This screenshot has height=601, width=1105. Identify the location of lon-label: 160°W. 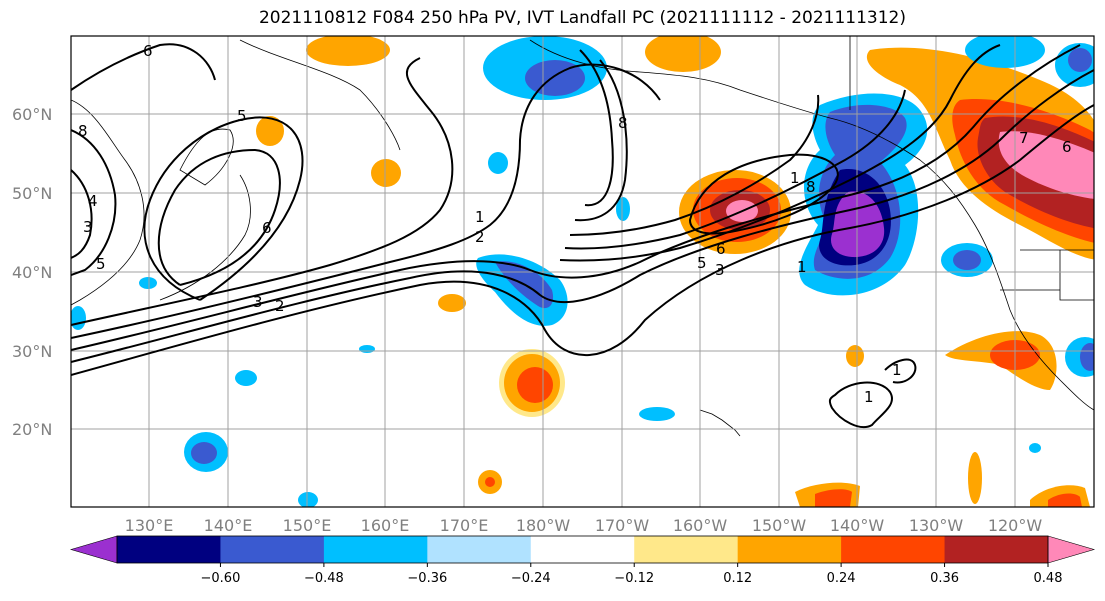
(700, 525).